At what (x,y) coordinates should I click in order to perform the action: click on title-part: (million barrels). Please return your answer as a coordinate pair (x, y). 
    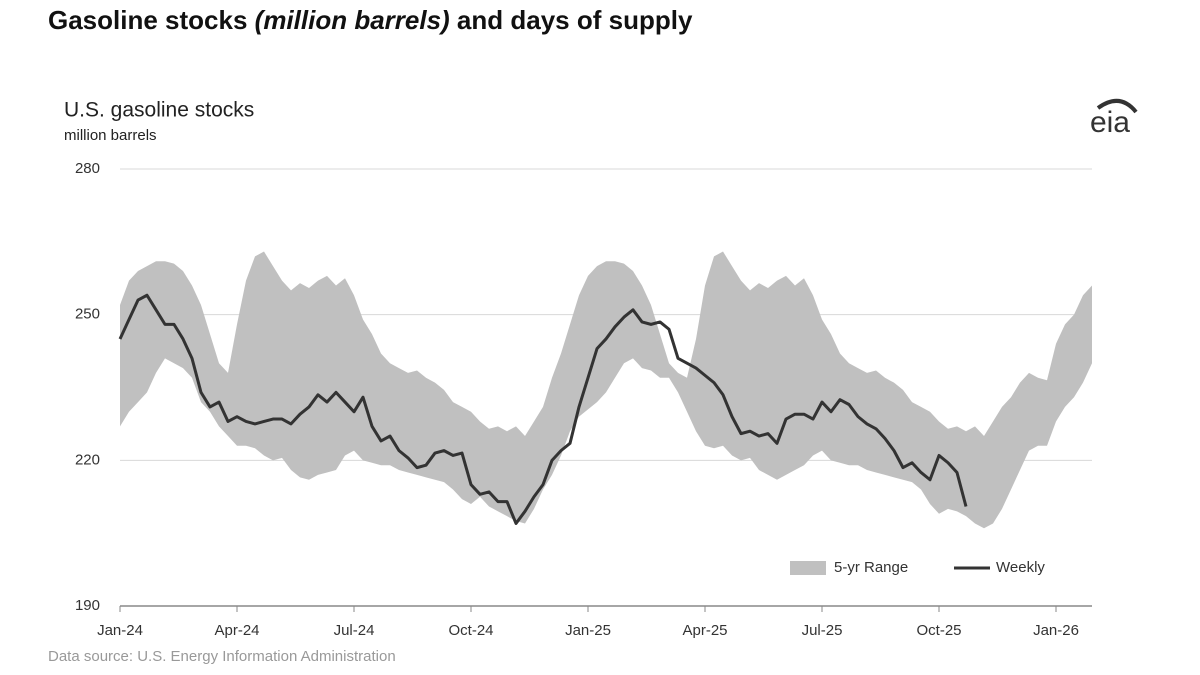
    Looking at the image, I should click on (352, 20).